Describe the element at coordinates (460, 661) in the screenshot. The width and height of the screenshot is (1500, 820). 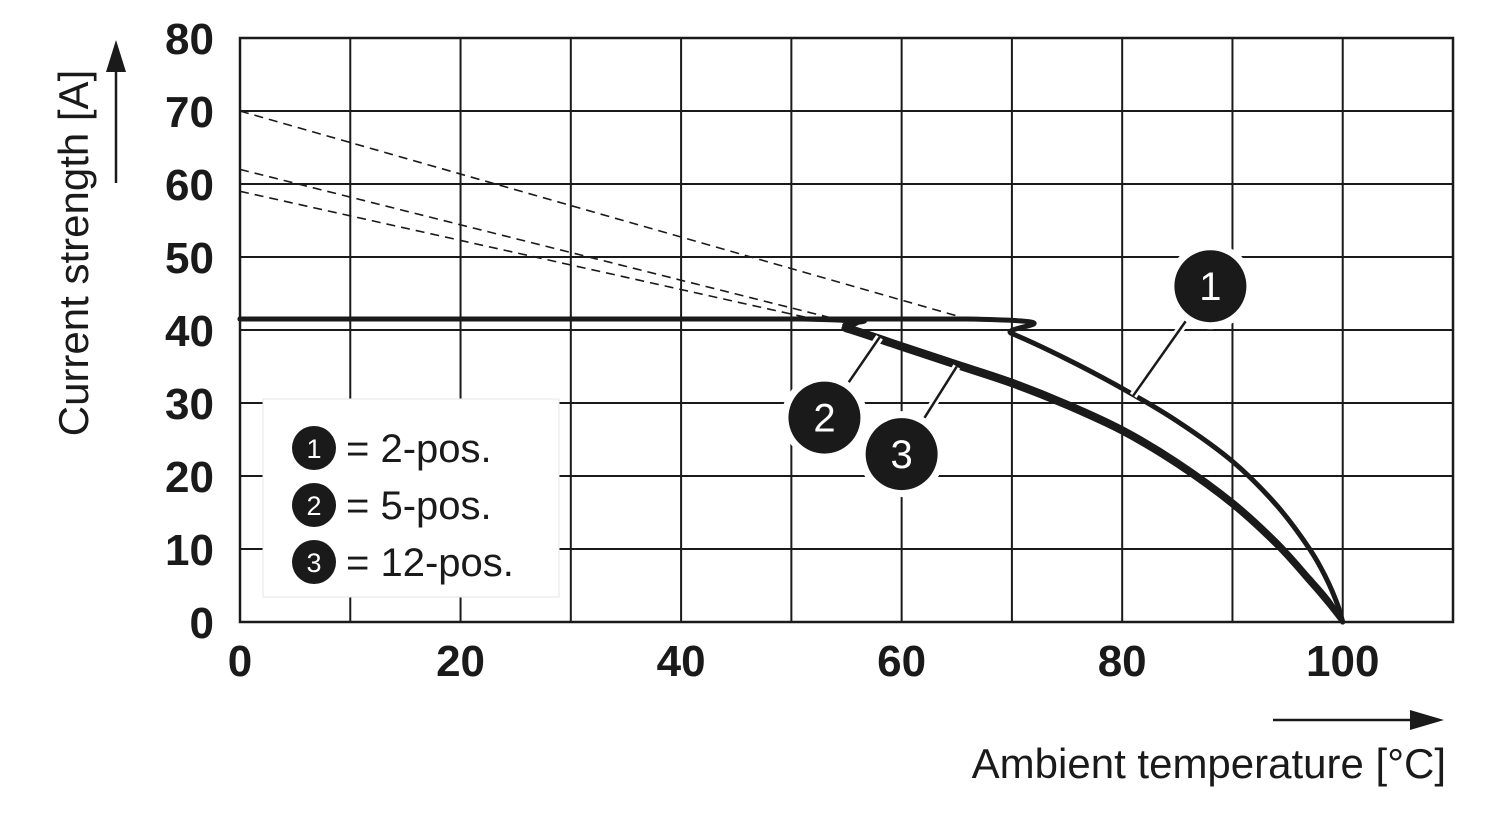
I see `x-tick-label: 20` at that location.